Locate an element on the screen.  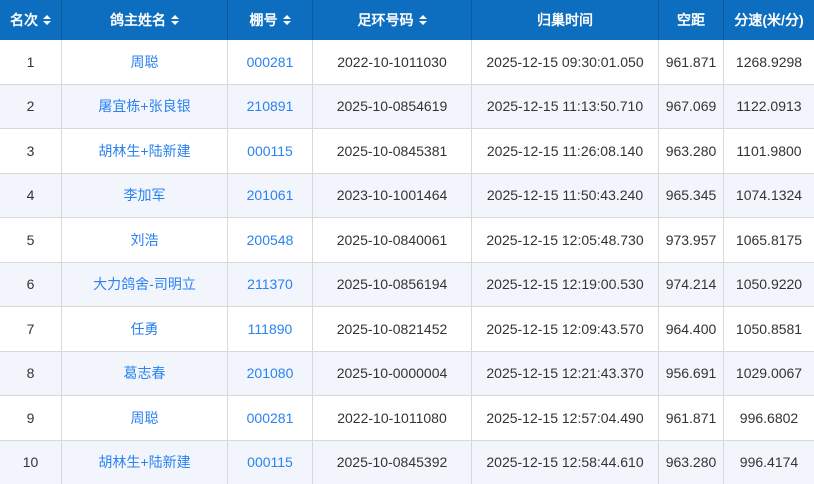
header-label-ring: 足环号码 is located at coordinates (385, 20).